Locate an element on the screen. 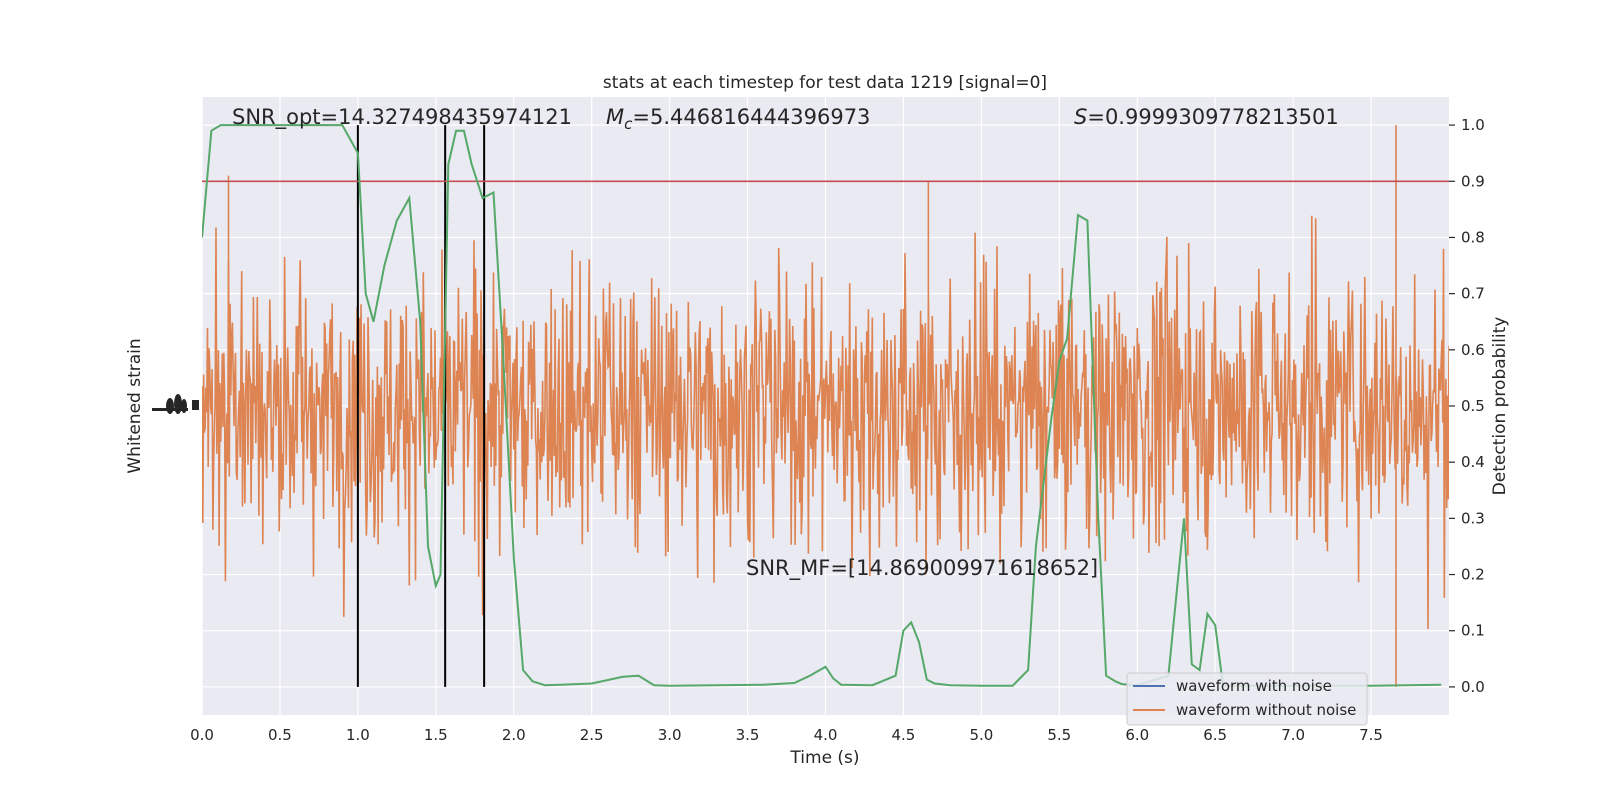 The image size is (1600, 804). y-tick-label: 0.0 is located at coordinates (1473, 687).